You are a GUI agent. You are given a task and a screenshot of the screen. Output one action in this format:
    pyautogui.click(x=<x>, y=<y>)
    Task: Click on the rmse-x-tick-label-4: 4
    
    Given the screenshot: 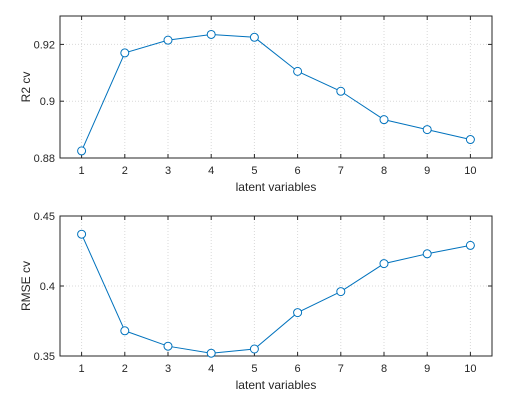 What is the action you would take?
    pyautogui.click(x=211, y=369)
    